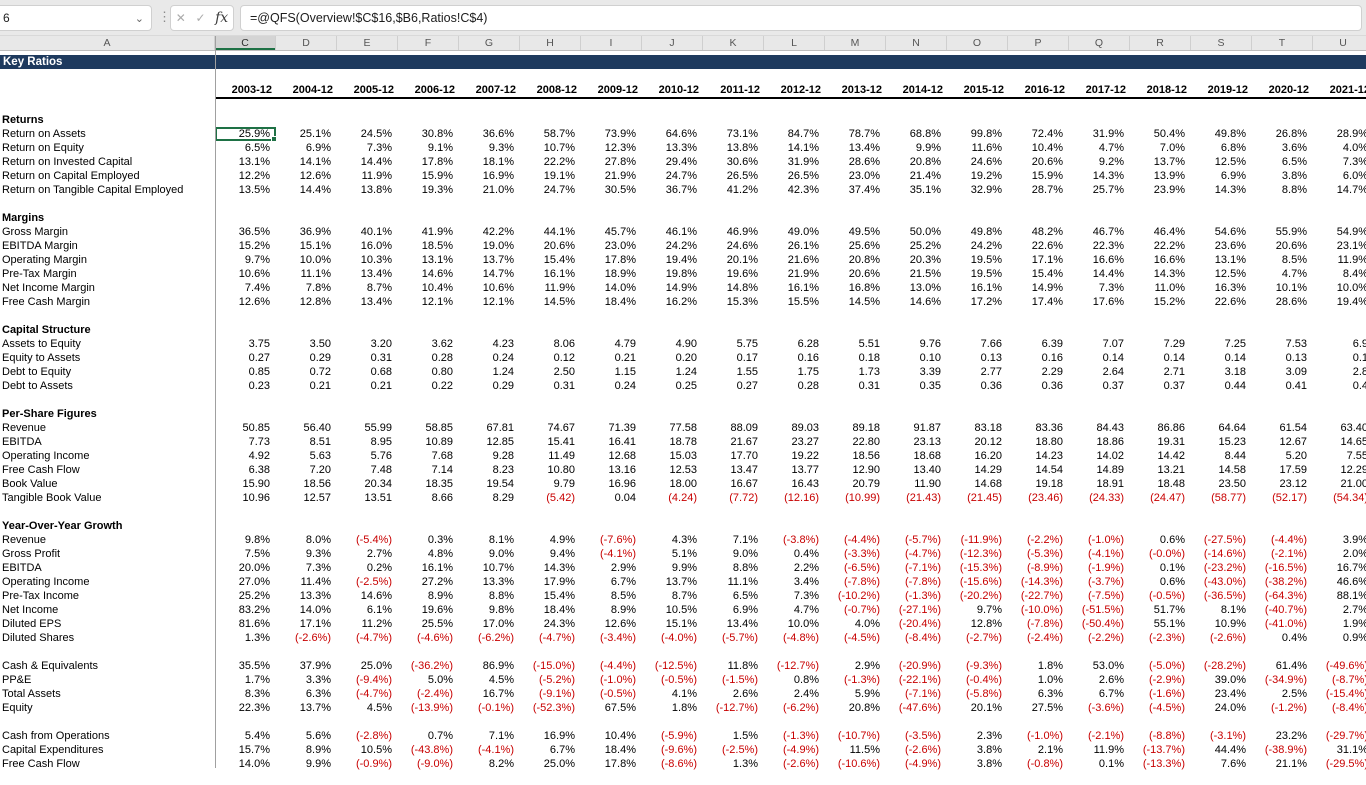 This screenshot has width=1366, height=785. What do you see at coordinates (672, 91) in the screenshot?
I see `year-header-cell: 2010-12` at bounding box center [672, 91].